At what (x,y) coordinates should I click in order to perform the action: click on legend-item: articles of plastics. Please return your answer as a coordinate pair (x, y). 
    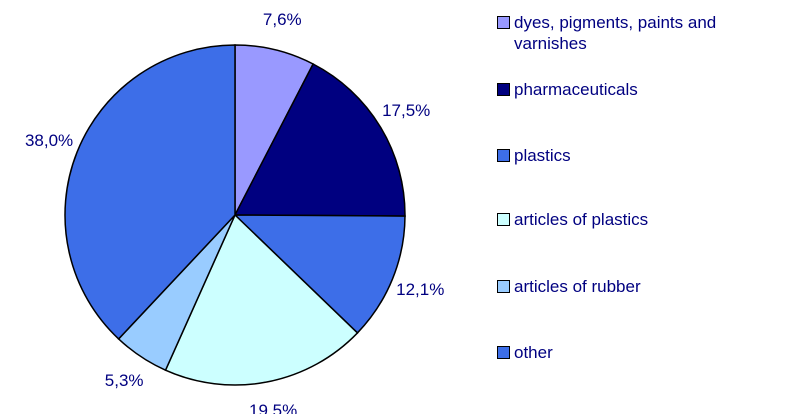
    Looking at the image, I should click on (630, 219).